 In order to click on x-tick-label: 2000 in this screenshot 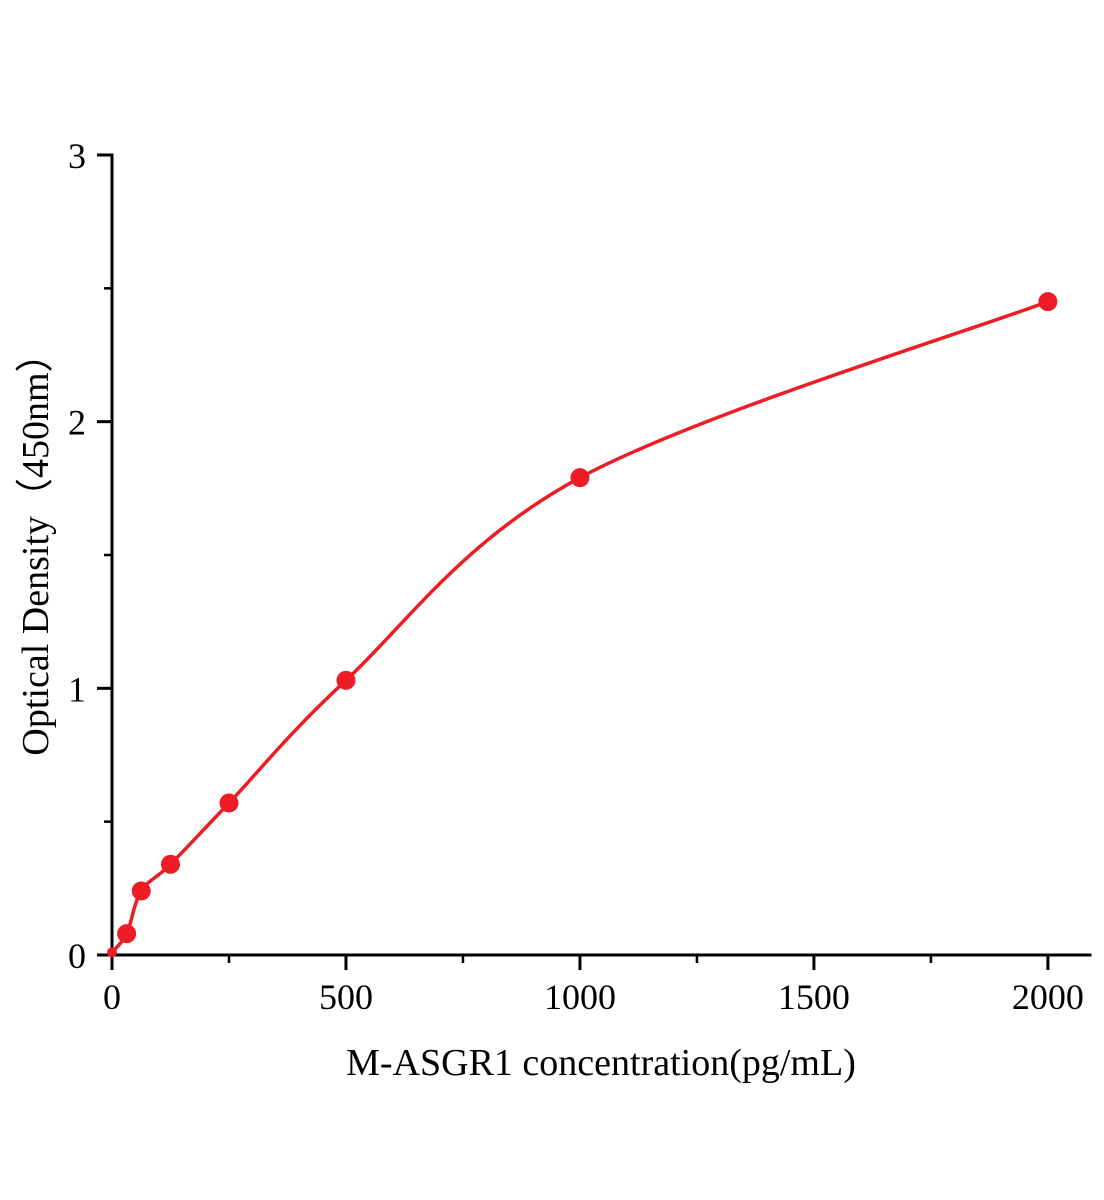, I will do `click(1048, 997)`.